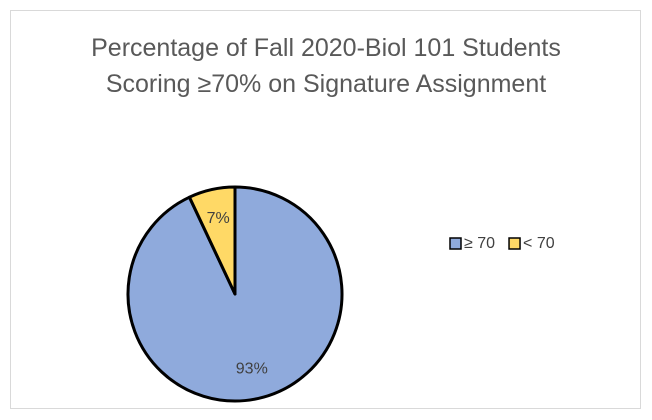 This screenshot has width=652, height=420. I want to click on data-label: 93%, so click(252, 368).